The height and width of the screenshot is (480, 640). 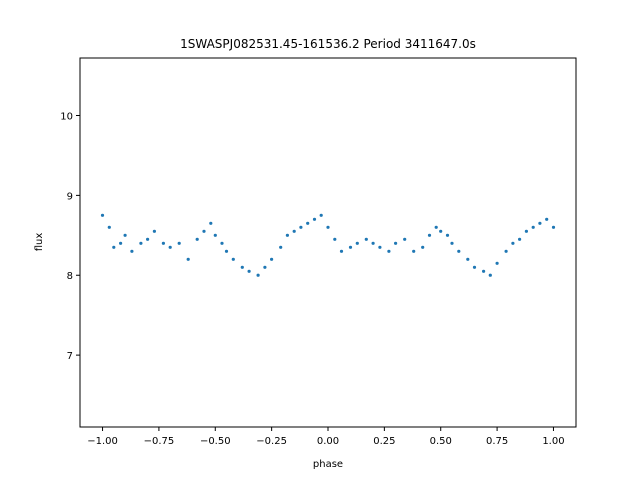 What do you see at coordinates (159, 441) in the screenshot?
I see `x-tick-label: −0.75` at bounding box center [159, 441].